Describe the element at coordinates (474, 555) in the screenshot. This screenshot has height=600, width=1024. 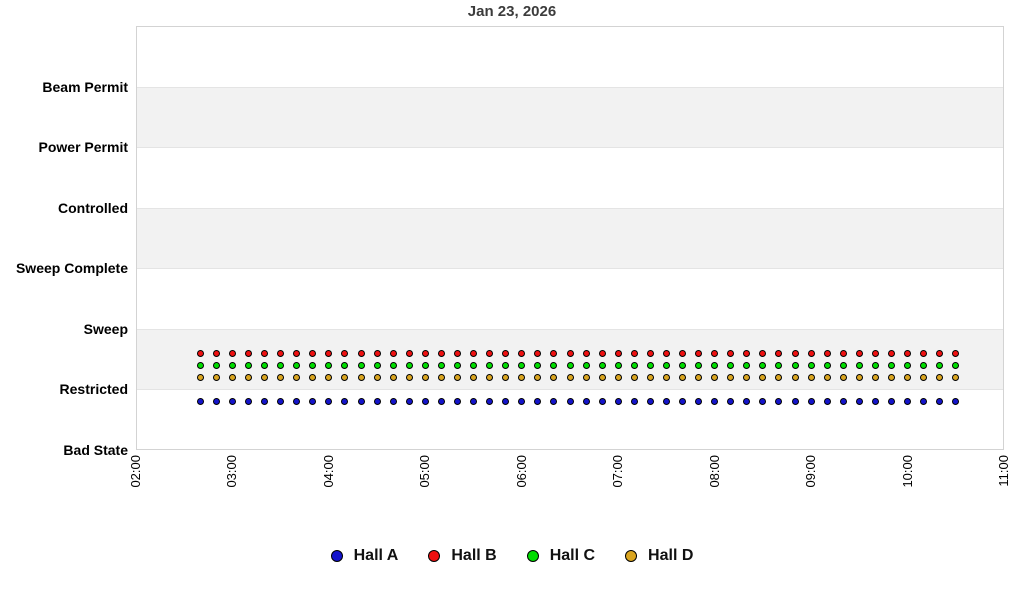
I see `legend-label: Hall B` at that location.